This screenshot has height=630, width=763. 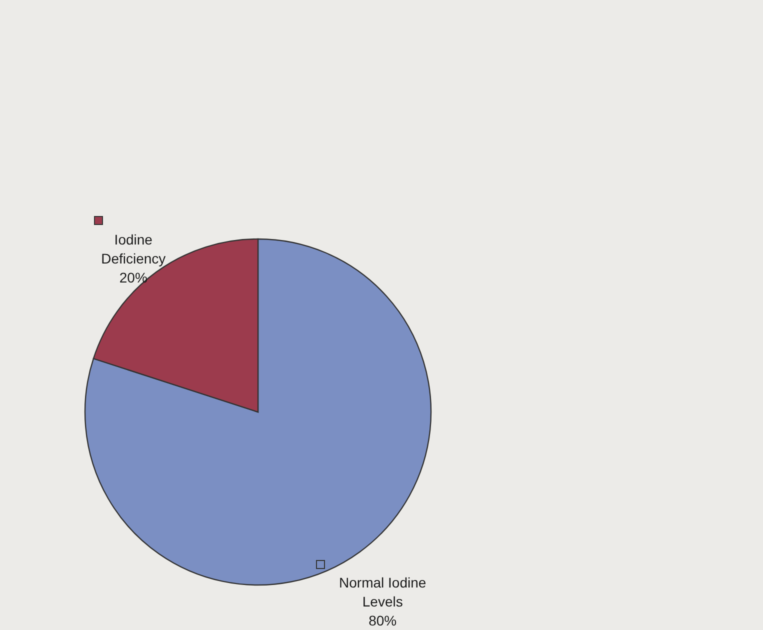 What do you see at coordinates (133, 277) in the screenshot?
I see `data-label: 20%` at bounding box center [133, 277].